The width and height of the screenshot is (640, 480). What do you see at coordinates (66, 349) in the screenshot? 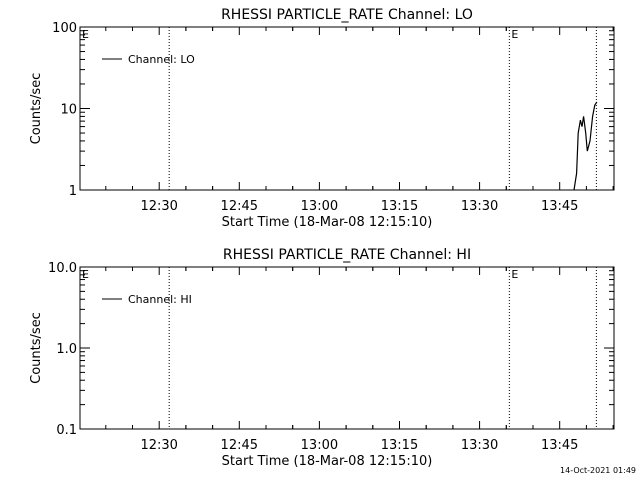
I see `chart2-y-tick-label: 1.0` at bounding box center [66, 349].